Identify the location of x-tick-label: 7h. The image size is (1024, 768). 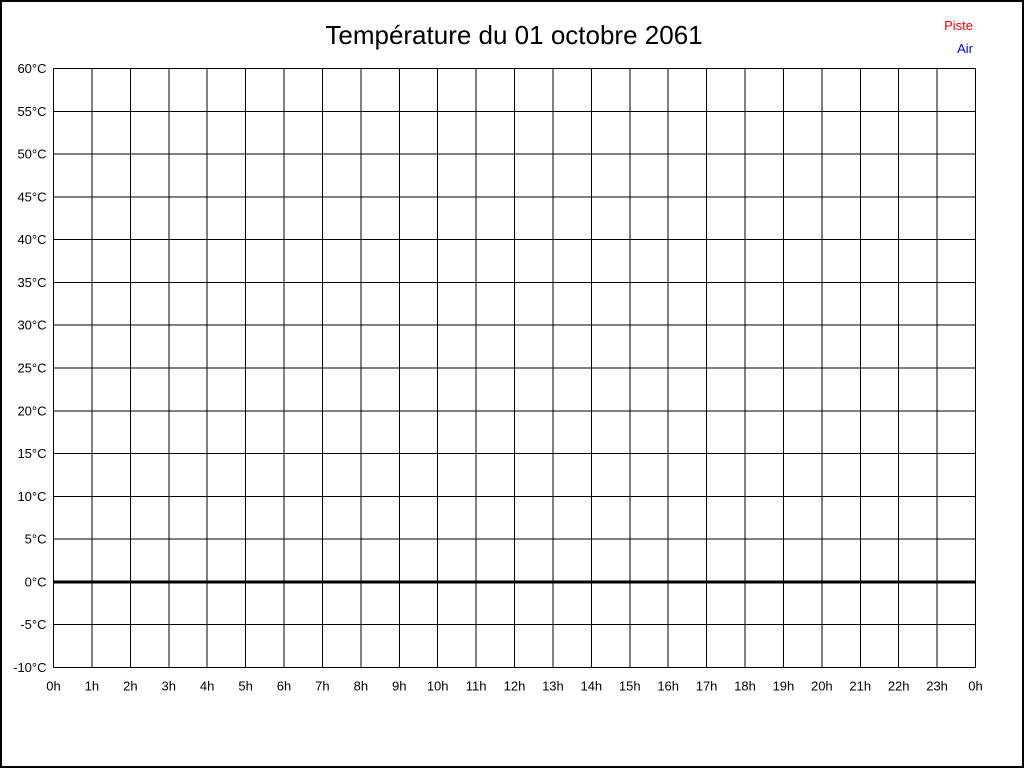
(322, 686).